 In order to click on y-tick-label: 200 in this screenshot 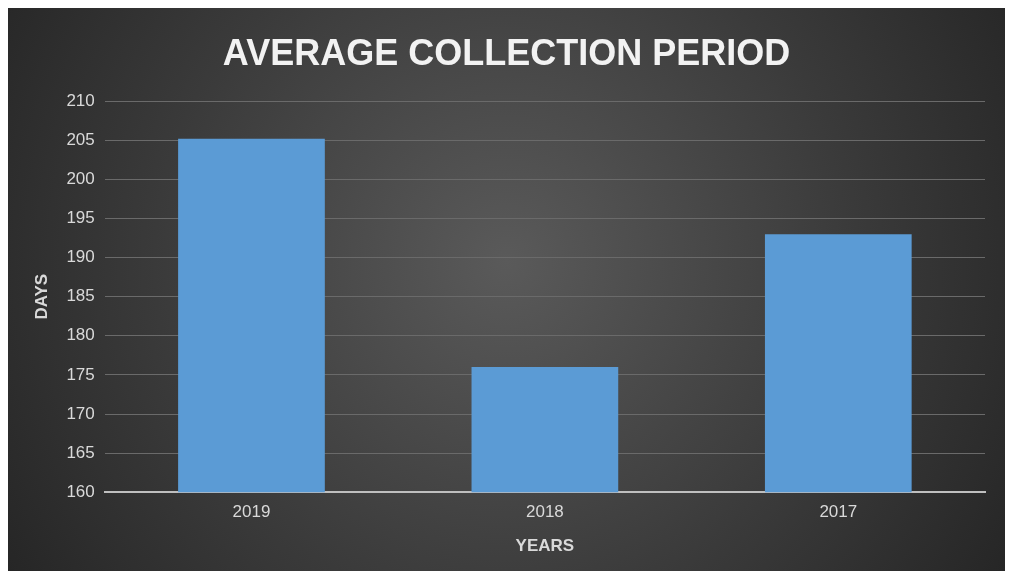, I will do `click(80, 179)`.